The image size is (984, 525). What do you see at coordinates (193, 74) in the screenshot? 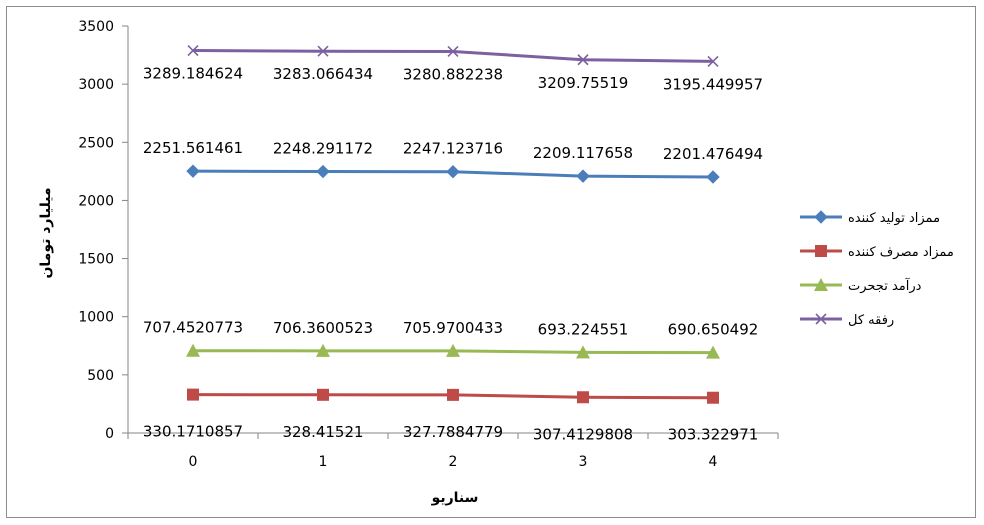
I see `data-label: 3289.184624` at bounding box center [193, 74].